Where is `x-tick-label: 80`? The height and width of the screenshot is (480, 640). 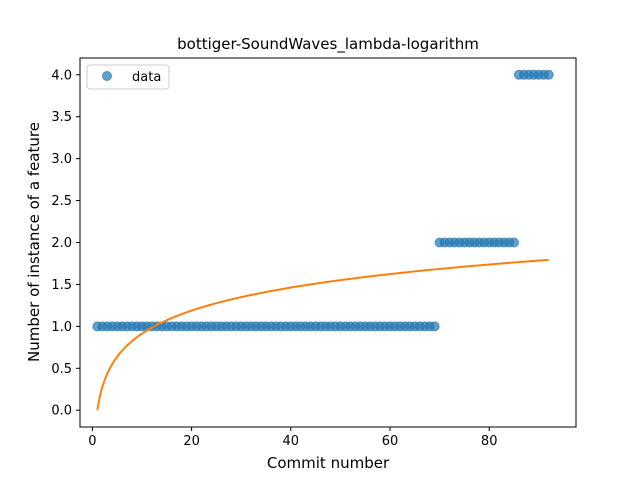 x-tick-label: 80 is located at coordinates (489, 441).